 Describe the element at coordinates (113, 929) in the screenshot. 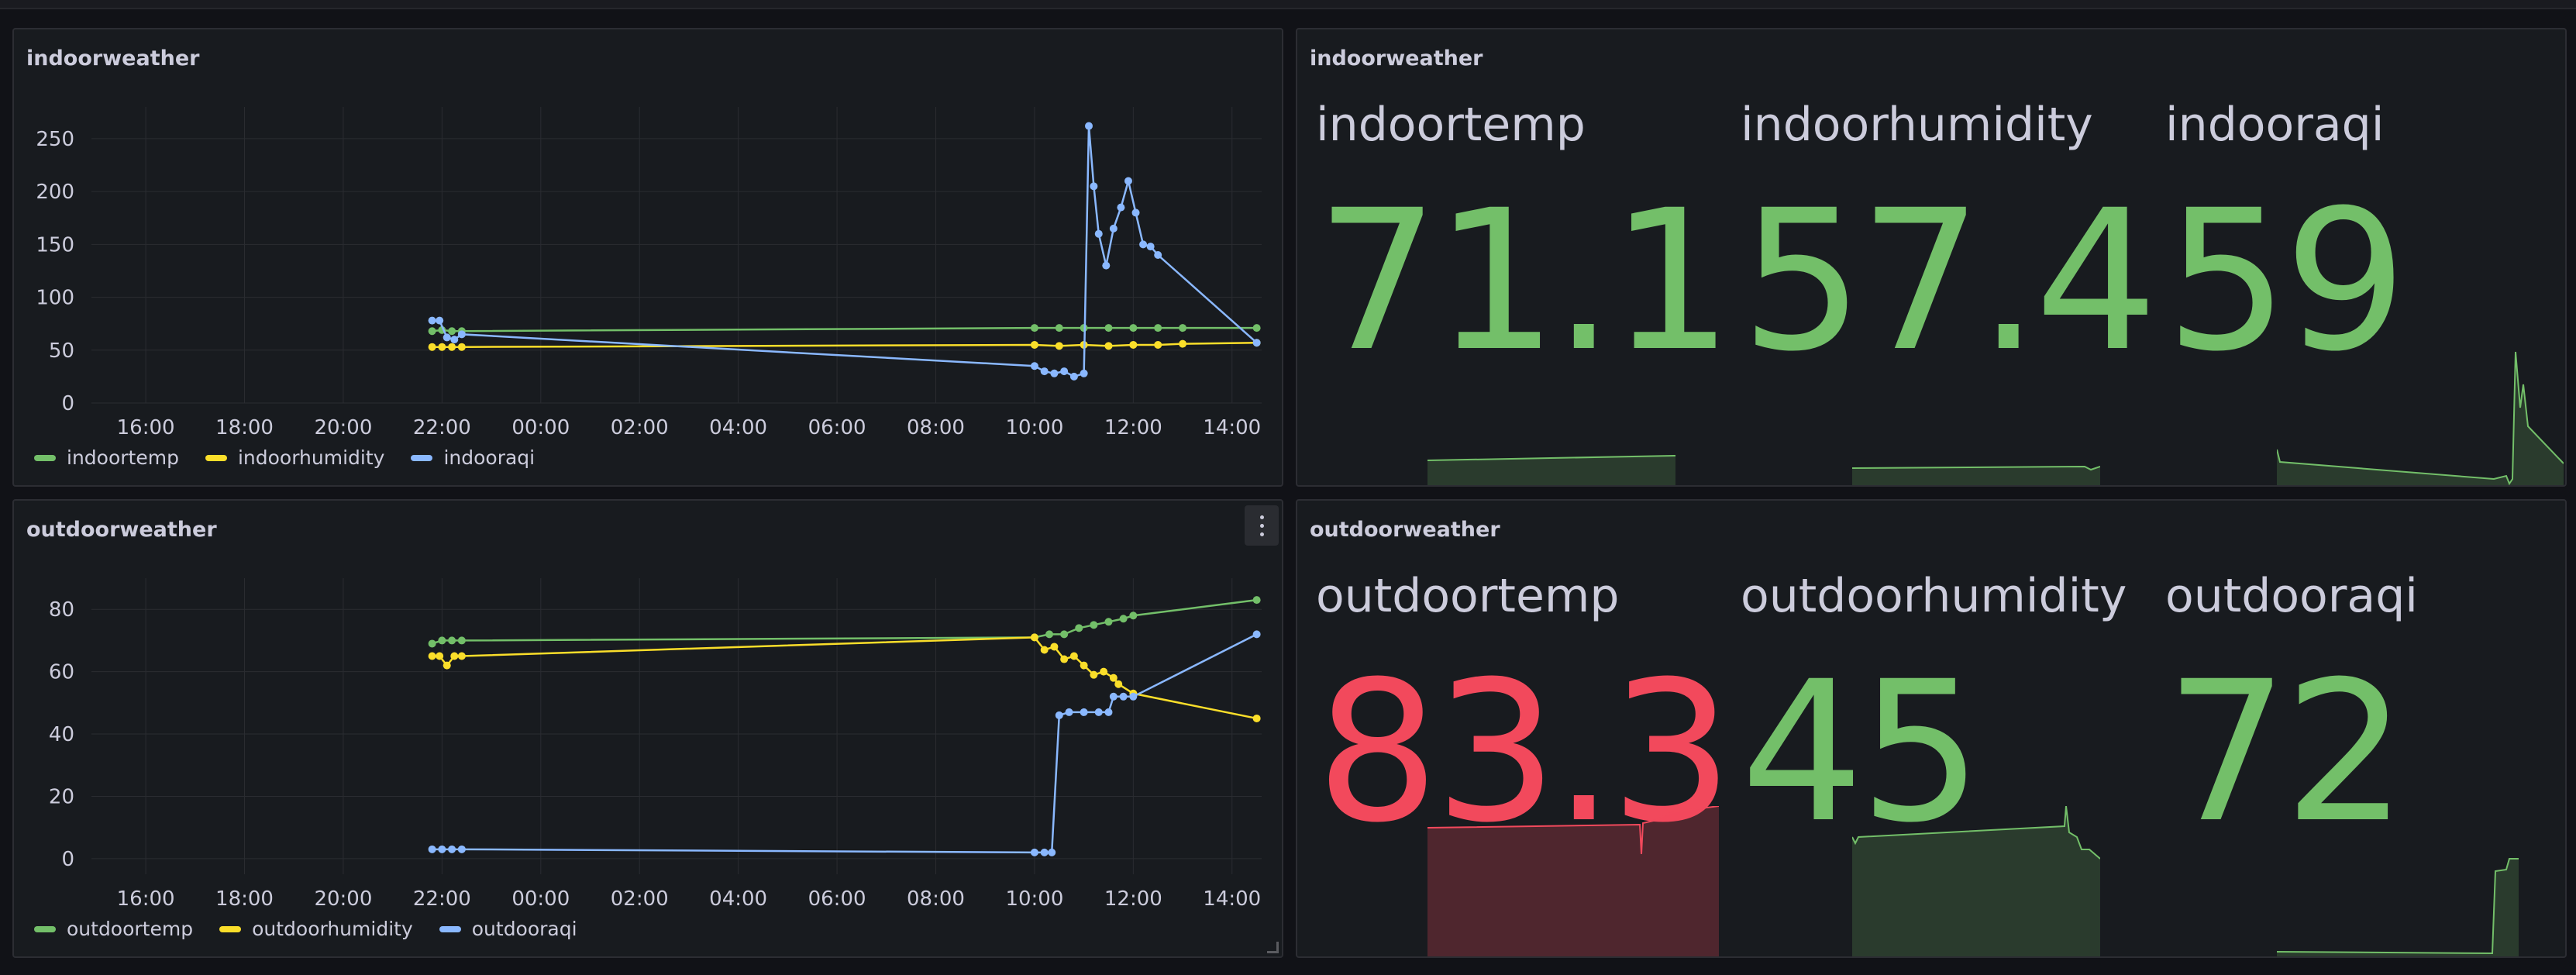

I see `legend-item-outdoortemp: outdoortemp` at that location.